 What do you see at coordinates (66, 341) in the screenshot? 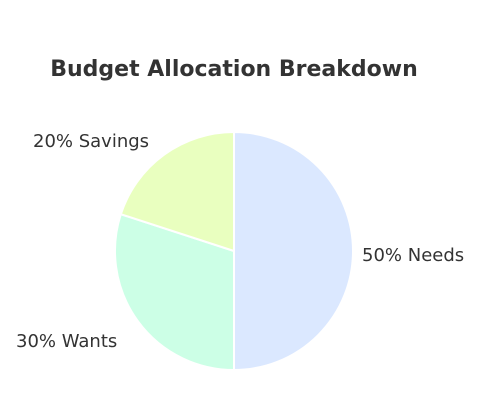
I see `slice-label-wants: 30% Wants` at bounding box center [66, 341].